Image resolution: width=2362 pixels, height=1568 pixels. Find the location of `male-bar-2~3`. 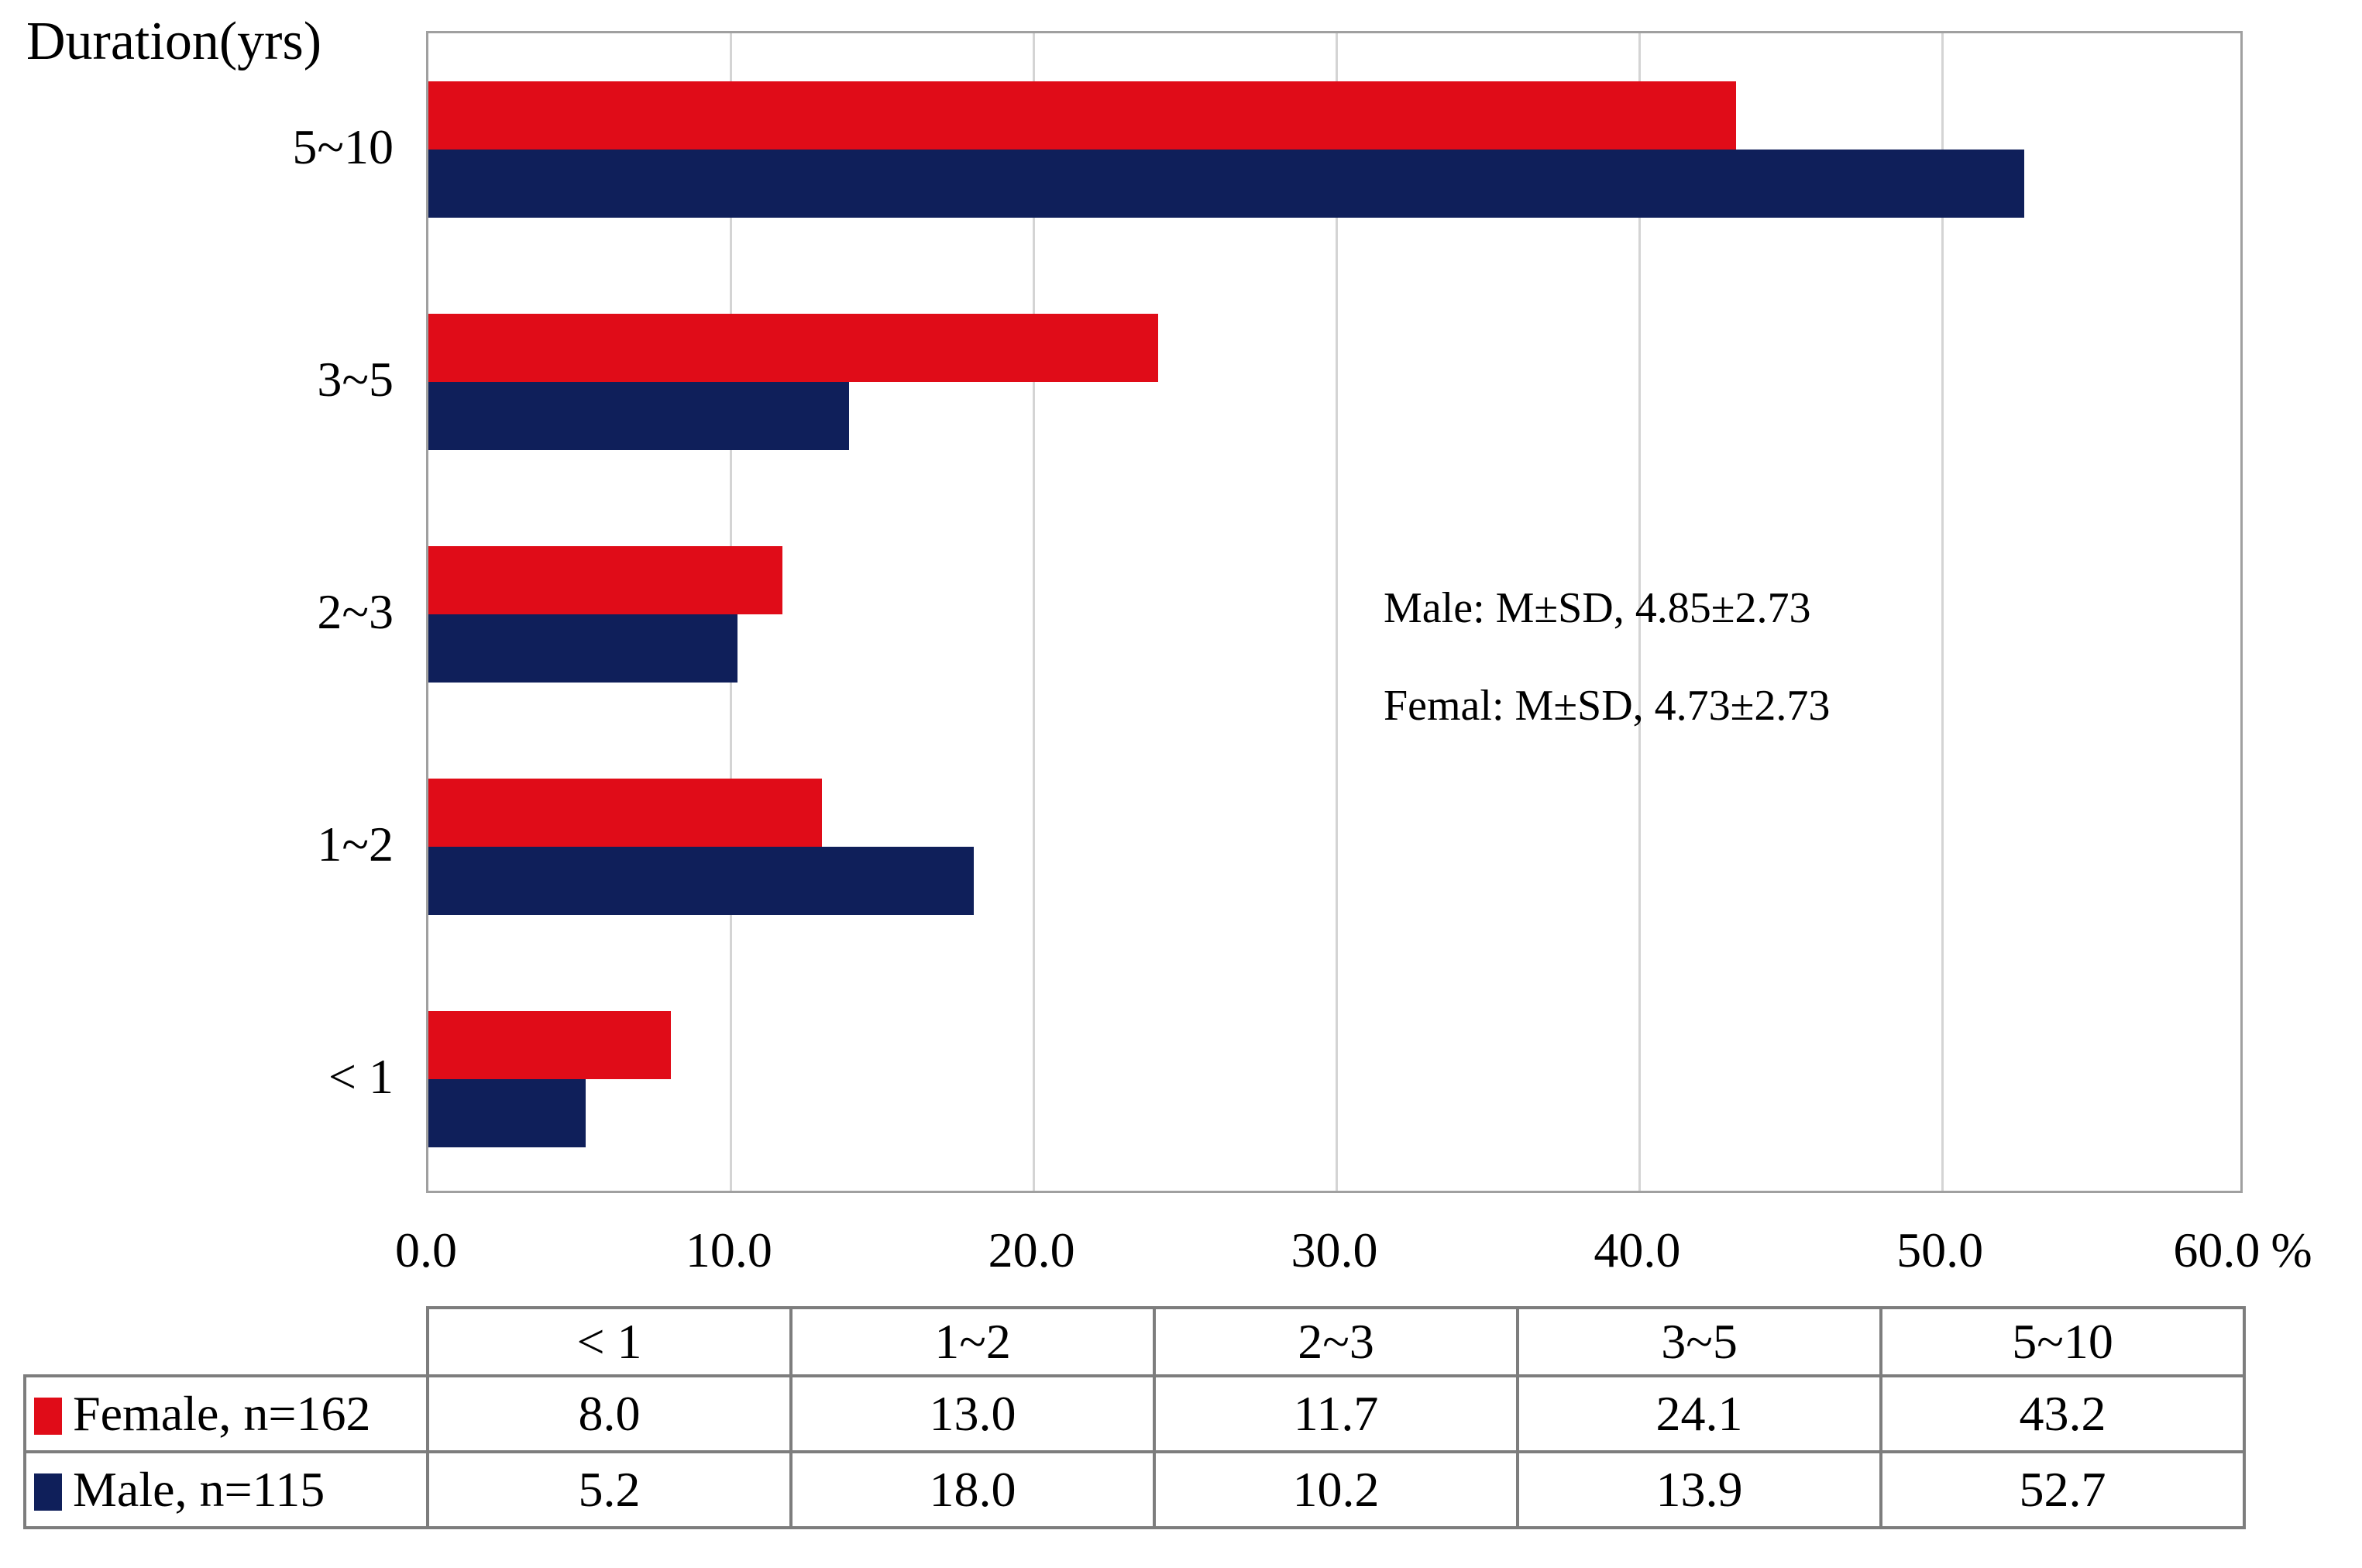

male-bar-2~3 is located at coordinates (582, 648).